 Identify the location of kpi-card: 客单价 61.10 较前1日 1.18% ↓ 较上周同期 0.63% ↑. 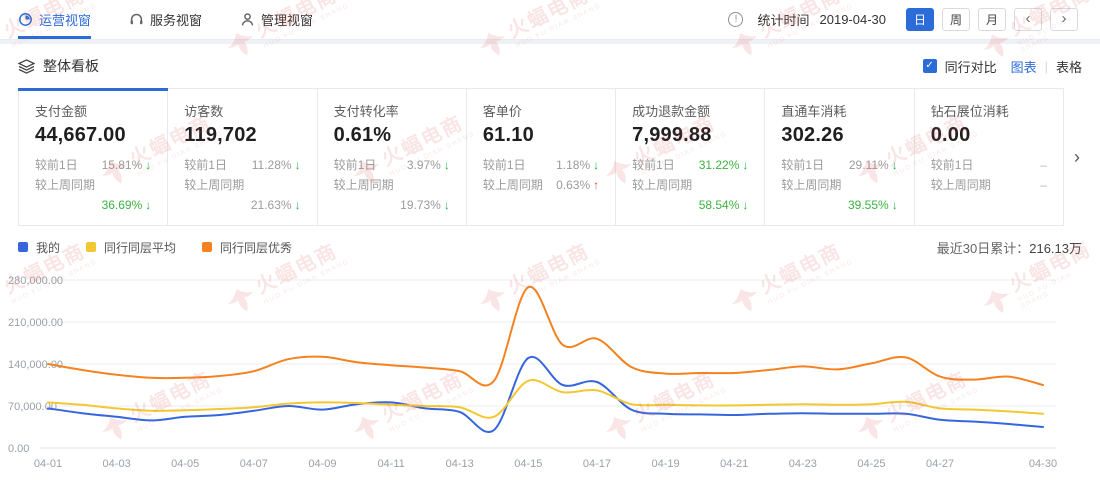
(542, 157).